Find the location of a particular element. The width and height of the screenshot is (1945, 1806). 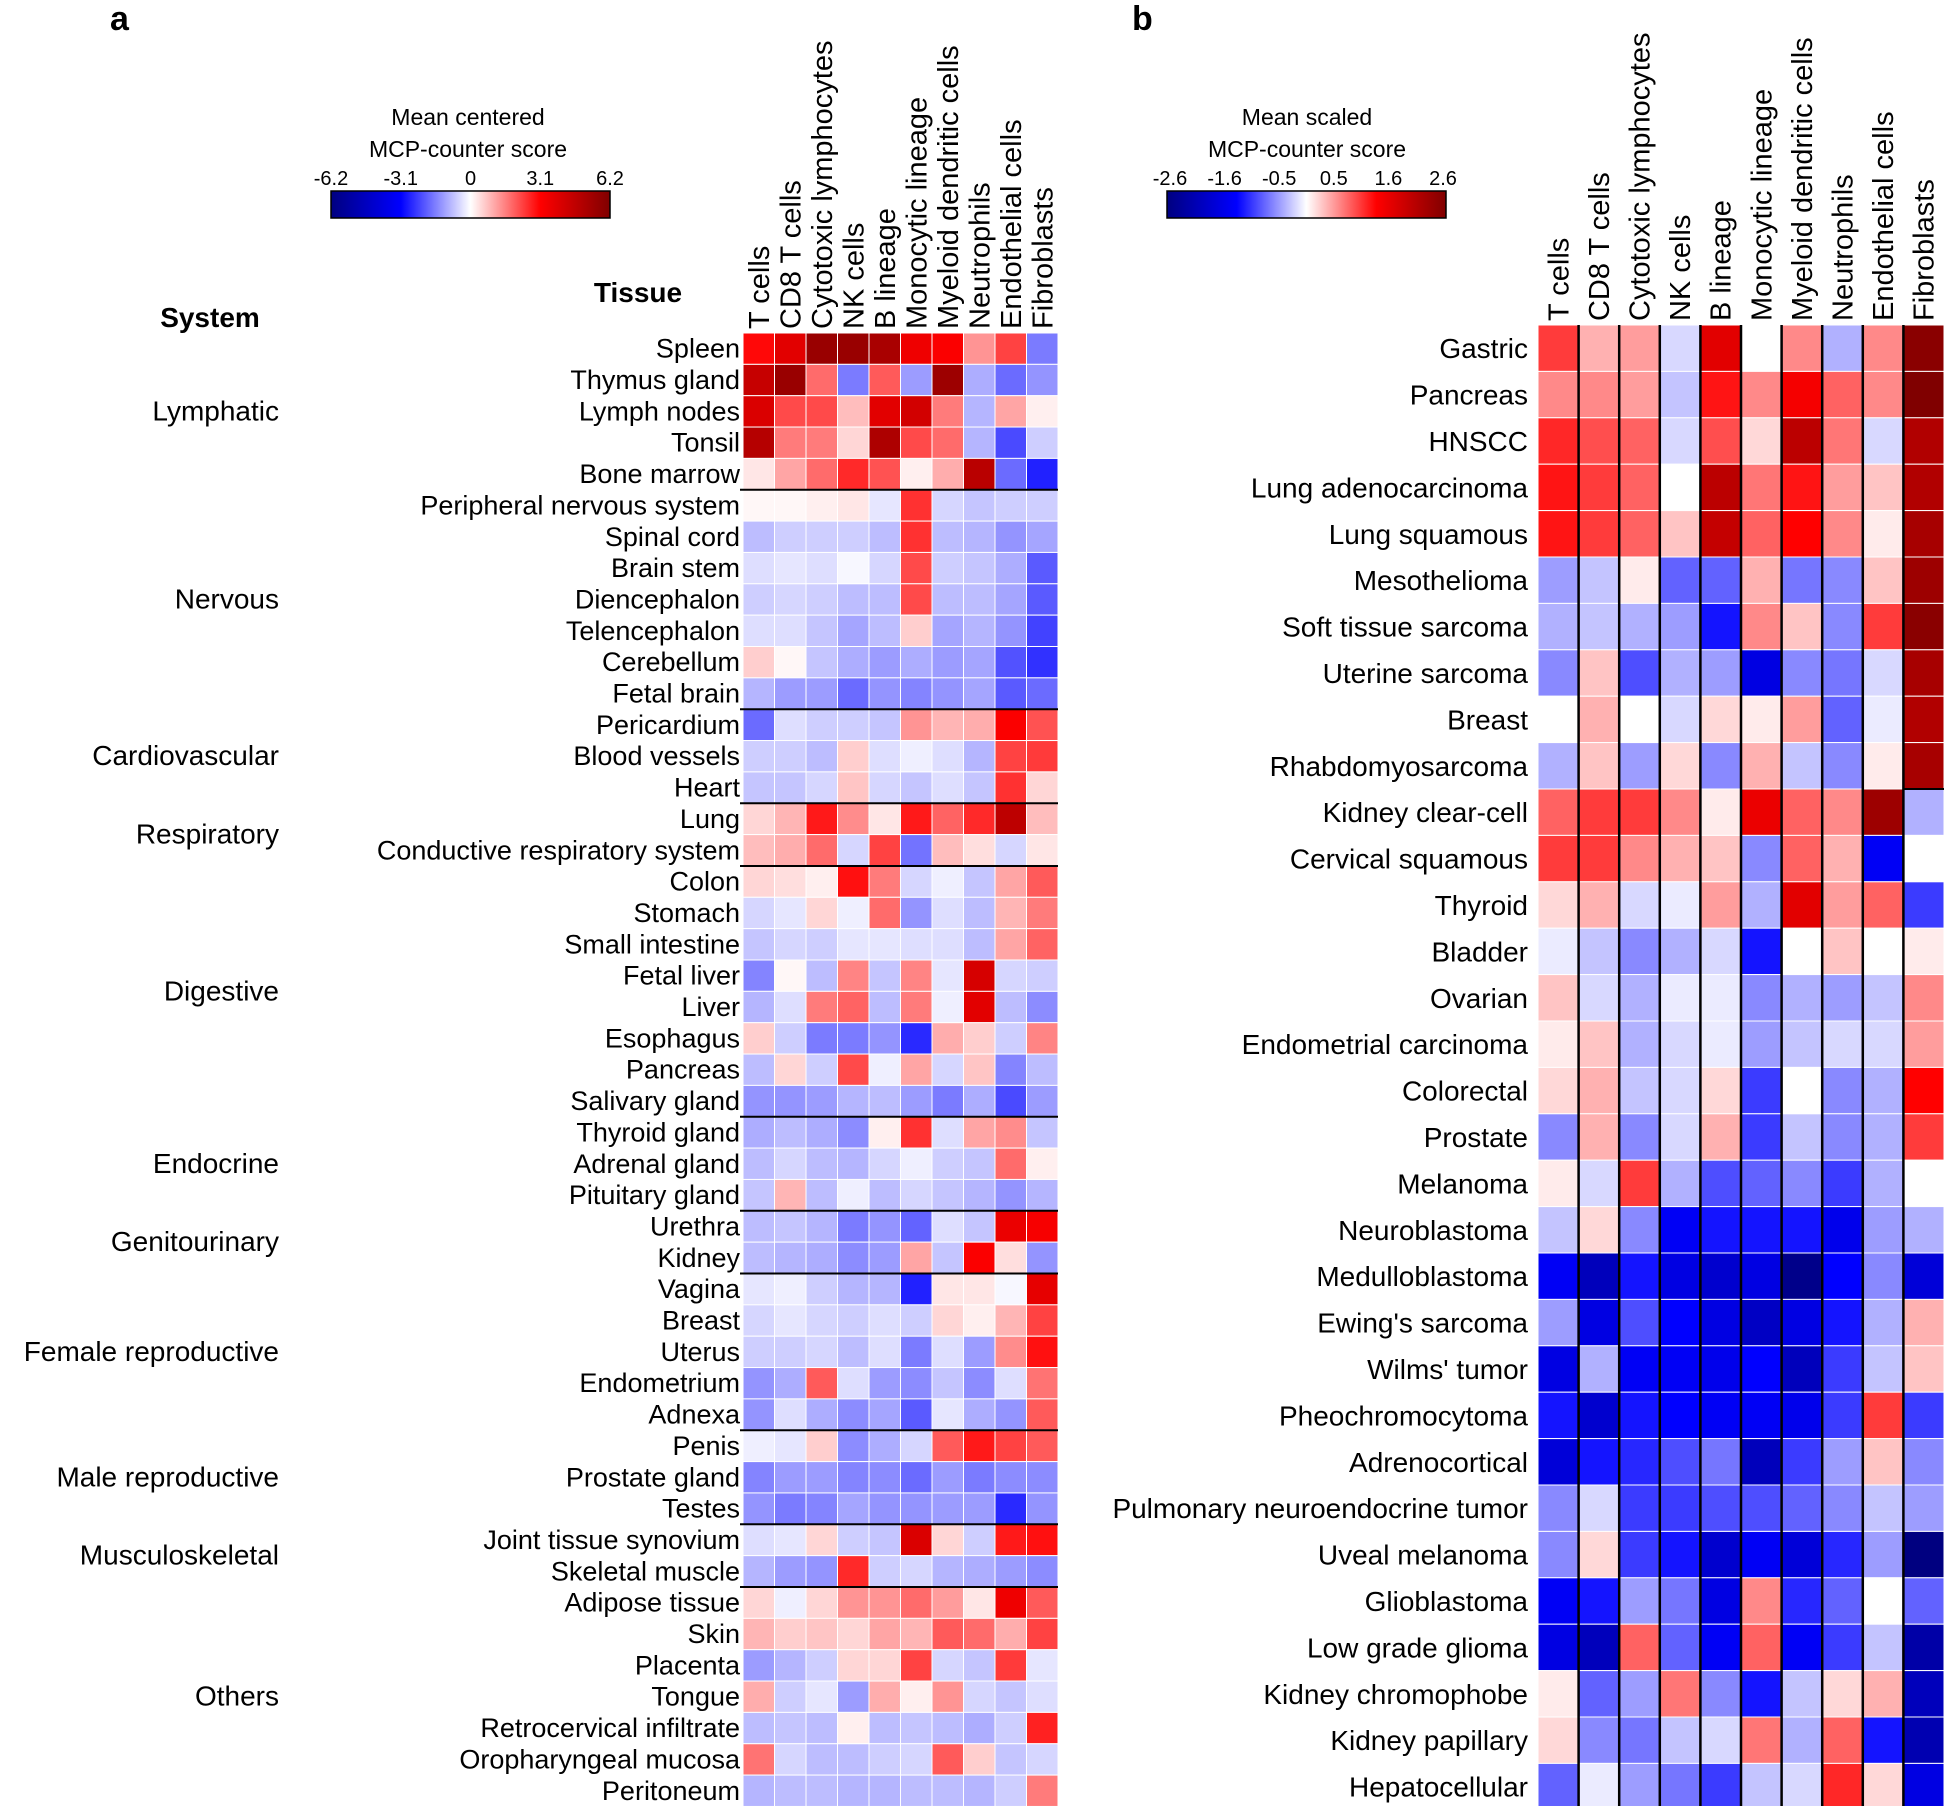

row-label-thyroid-gland: Thyroid gland is located at coordinates (658, 1132).